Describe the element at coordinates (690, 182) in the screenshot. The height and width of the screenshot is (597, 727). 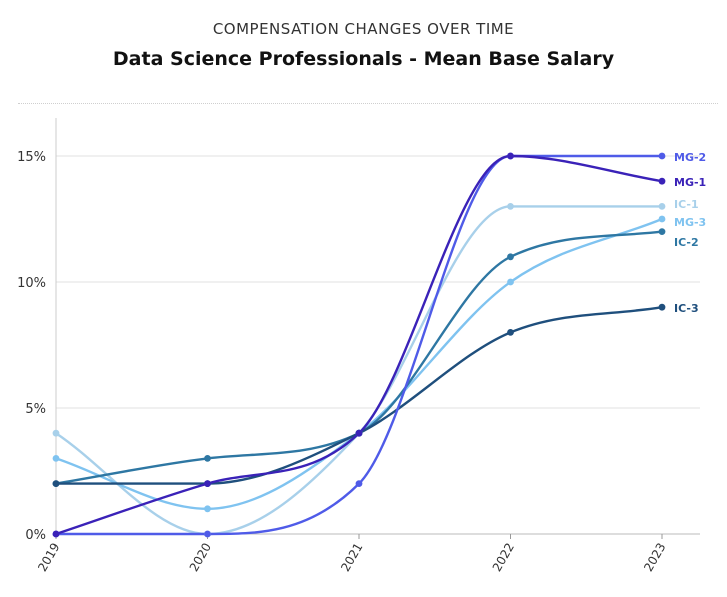
I see `series-label-mg-1: MG-1` at that location.